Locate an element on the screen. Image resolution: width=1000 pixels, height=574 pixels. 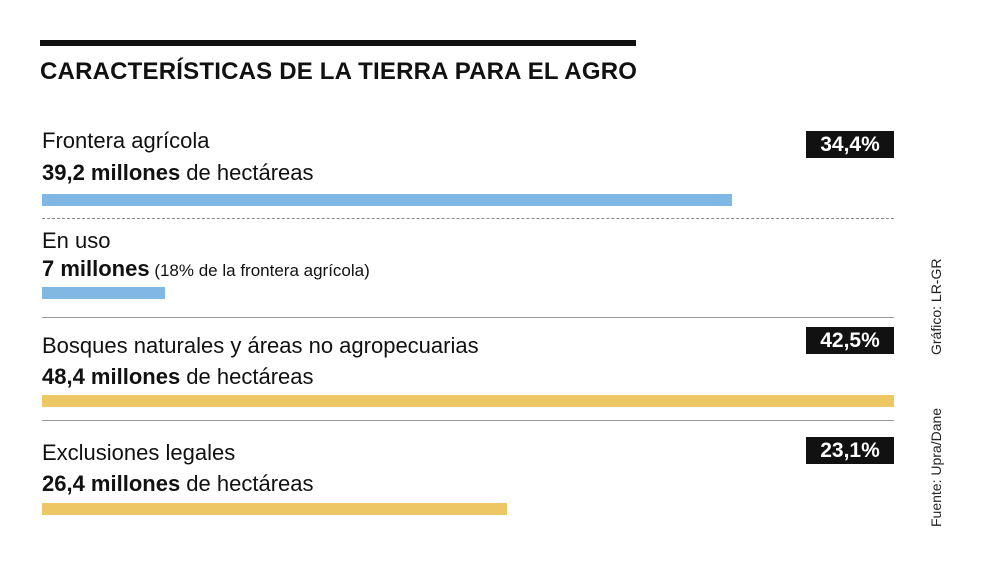
credit-text: Gráfico: LR-GR is located at coordinates (936, 306).